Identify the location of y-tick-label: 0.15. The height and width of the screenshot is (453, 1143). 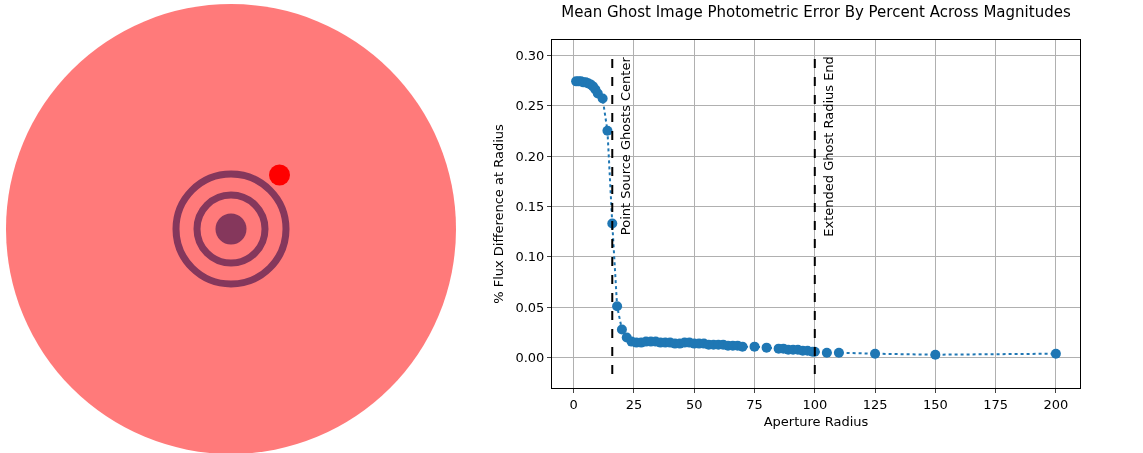
(530, 206).